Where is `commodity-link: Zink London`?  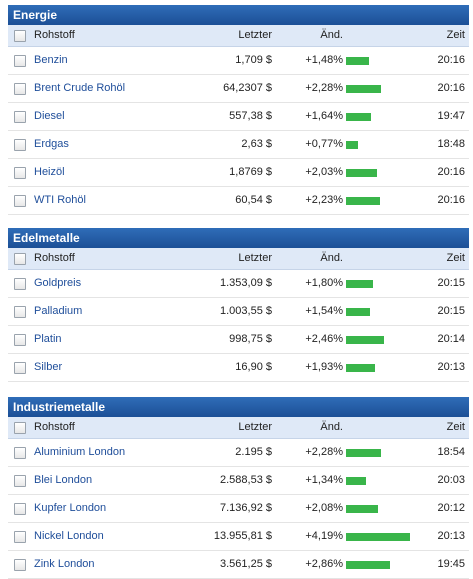 commodity-link: Zink London is located at coordinates (64, 564).